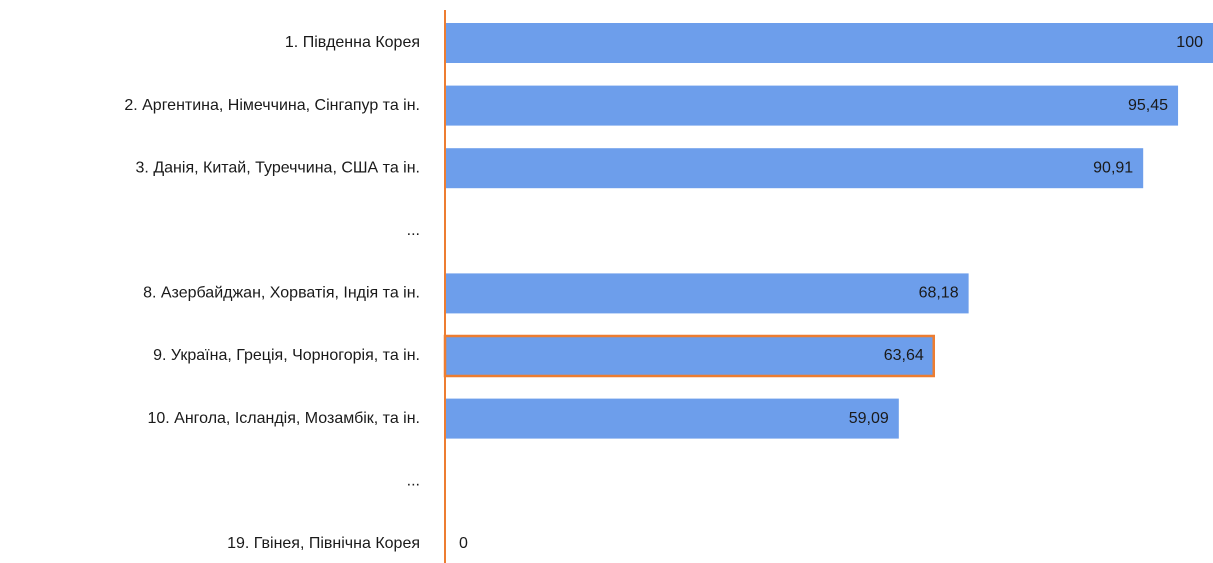  What do you see at coordinates (281, 293) in the screenshot?
I see `category-label: 8. Азербайджан, Хорватія, Індія та ін.` at bounding box center [281, 293].